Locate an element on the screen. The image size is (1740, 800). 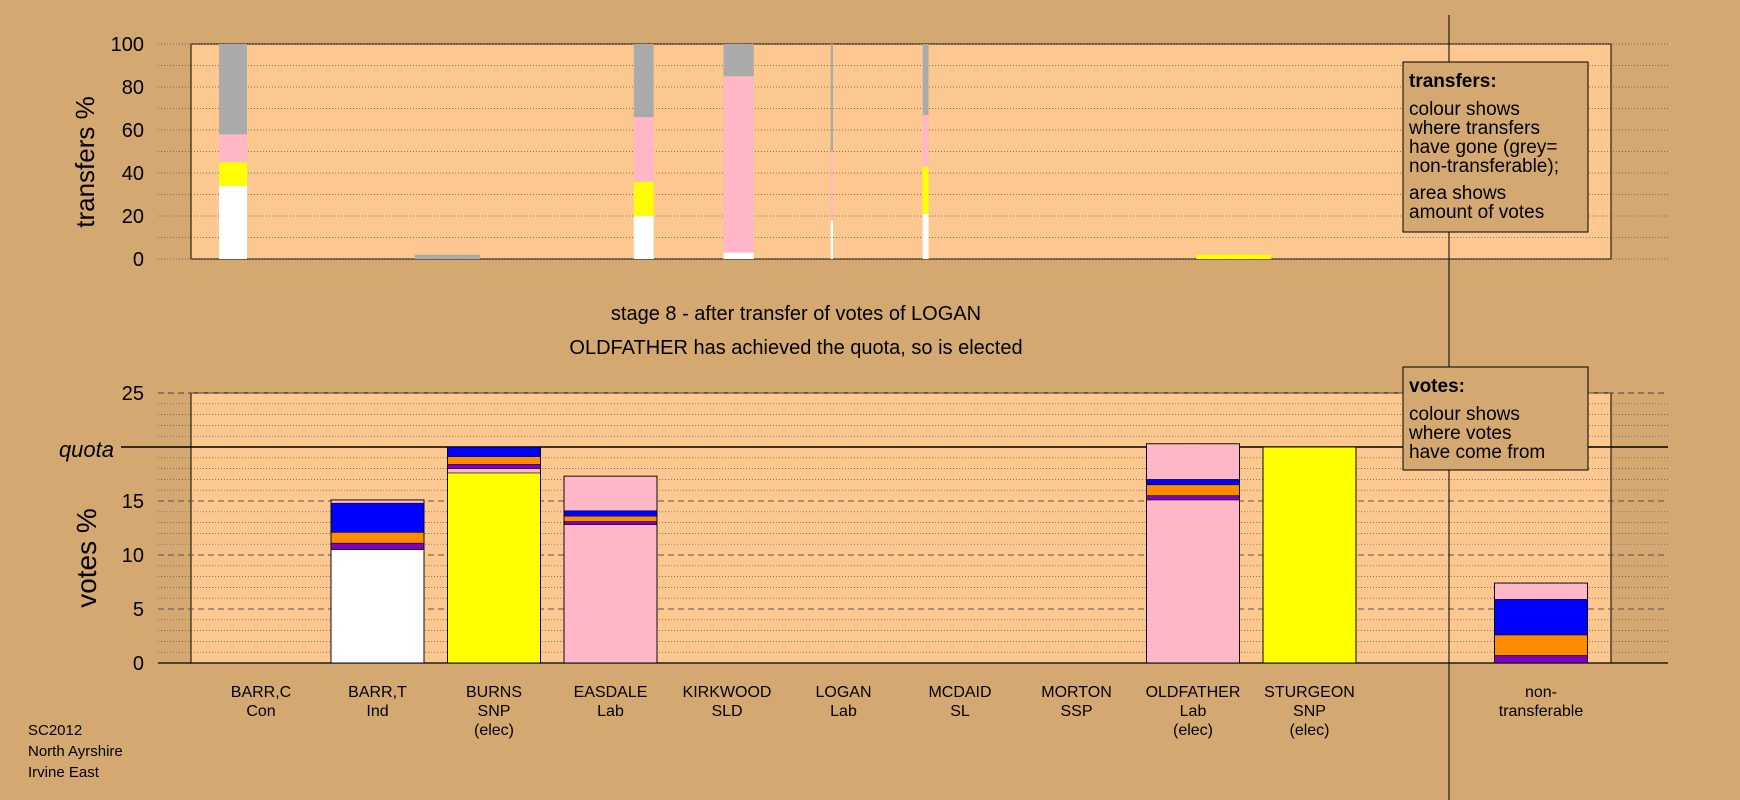
candidate-label: OLDFATHER is located at coordinates (1193, 692).